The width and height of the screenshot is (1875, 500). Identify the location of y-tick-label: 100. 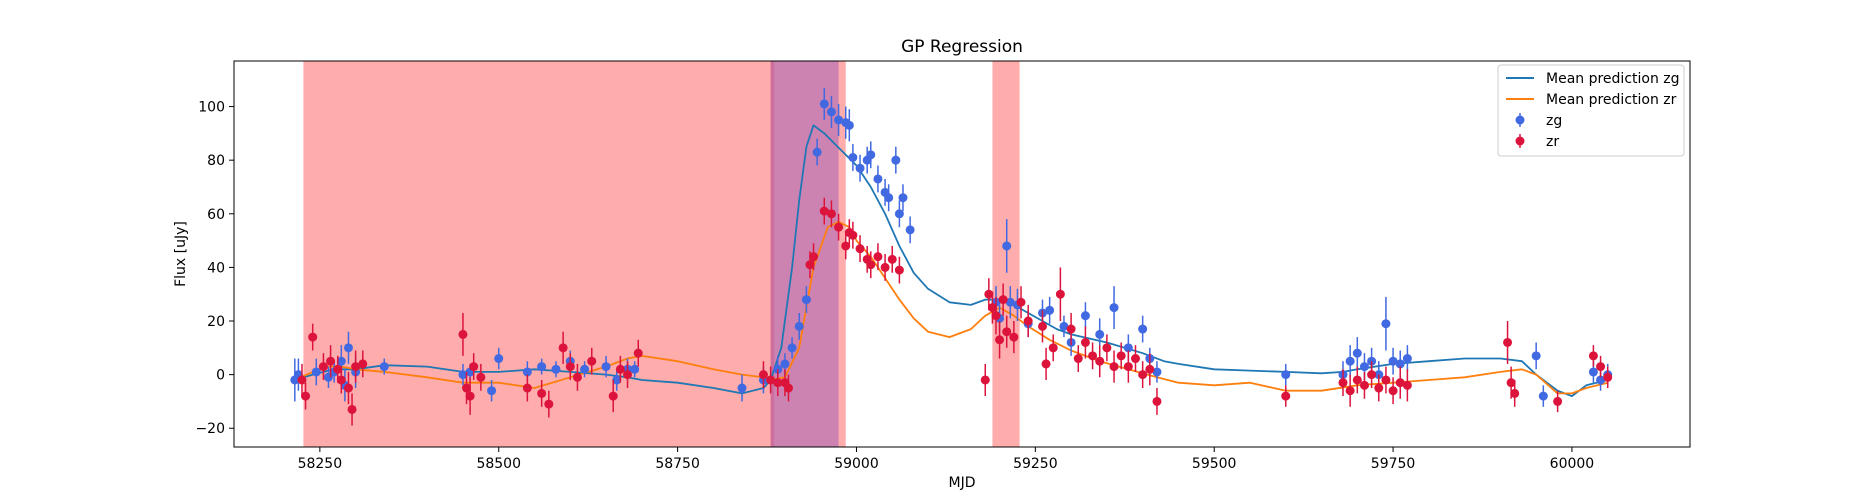
(211, 108).